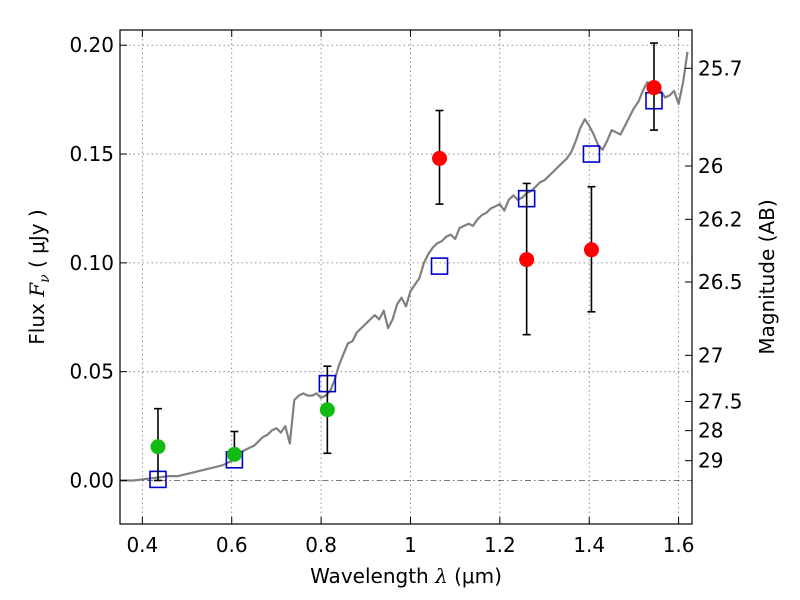  What do you see at coordinates (91, 480) in the screenshot?
I see `y-tick-label: 0.00` at bounding box center [91, 480].